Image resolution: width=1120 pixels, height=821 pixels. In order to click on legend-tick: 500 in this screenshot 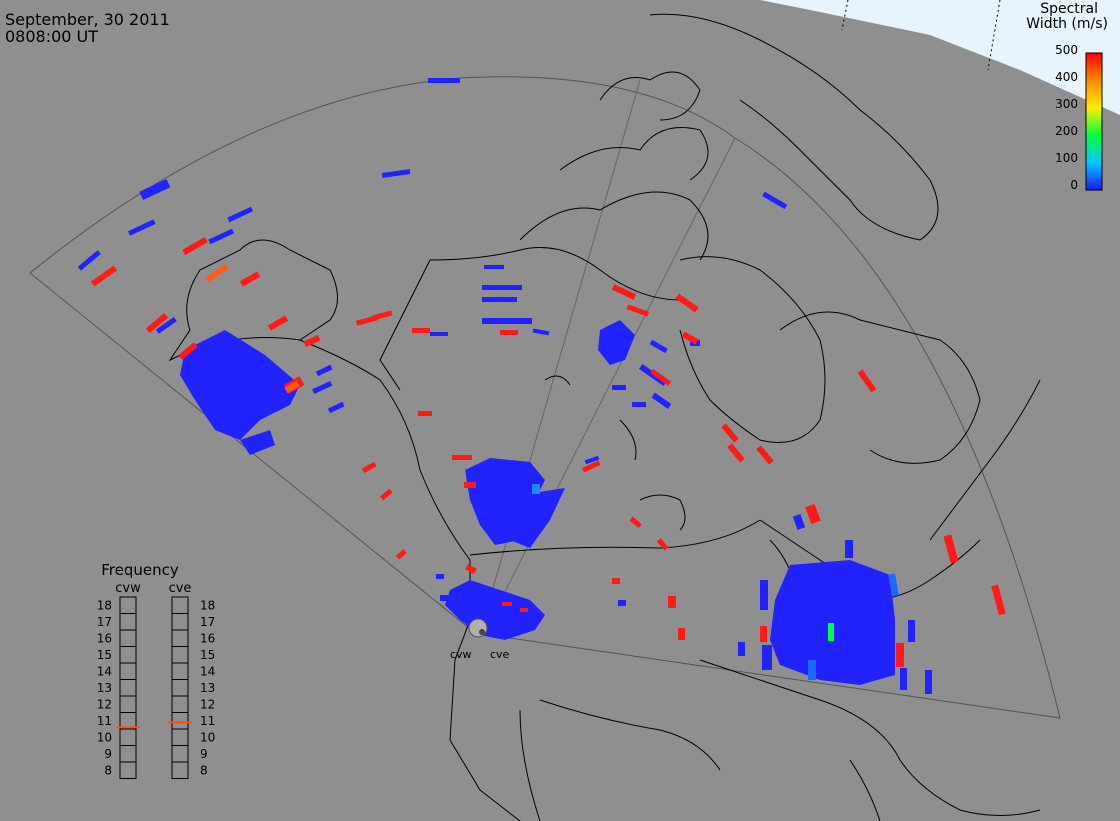, I will do `click(1066, 50)`.